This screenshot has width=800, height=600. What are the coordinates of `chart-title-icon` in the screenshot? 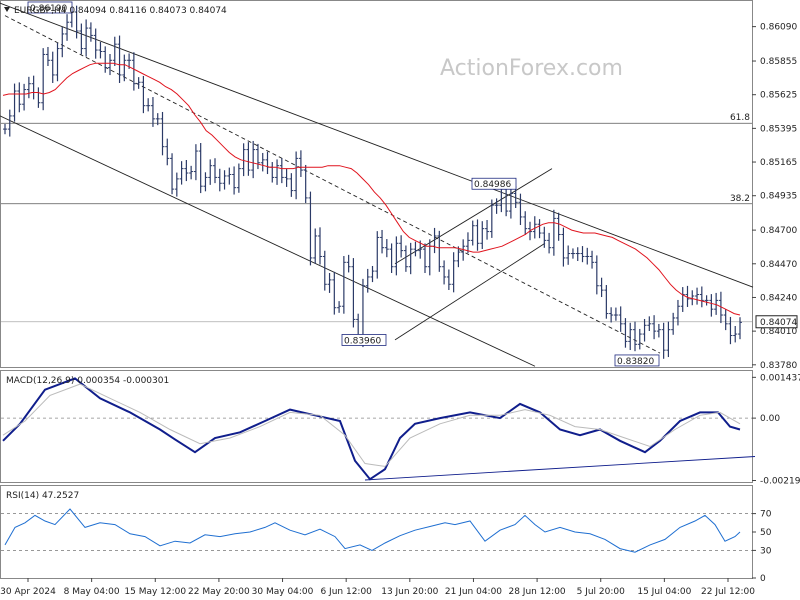 It's located at (7, 9).